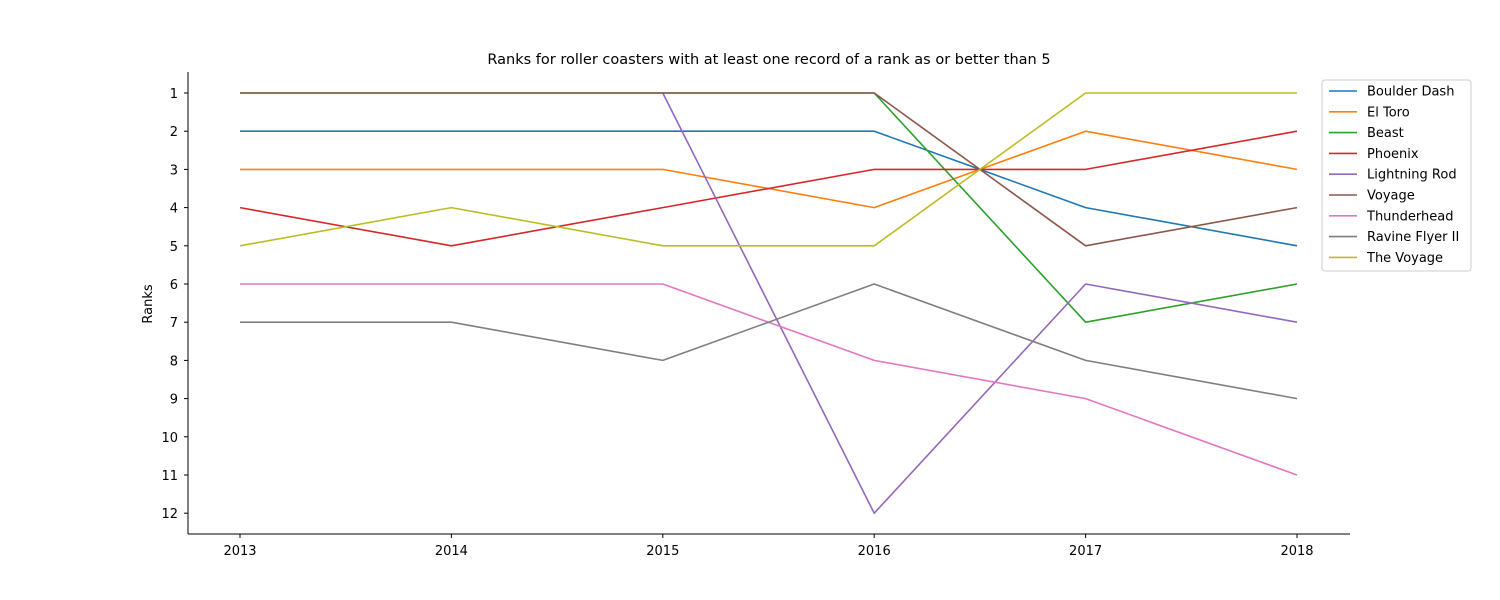  Describe the element at coordinates (174, 209) in the screenshot. I see `y-tick-label: 4` at that location.